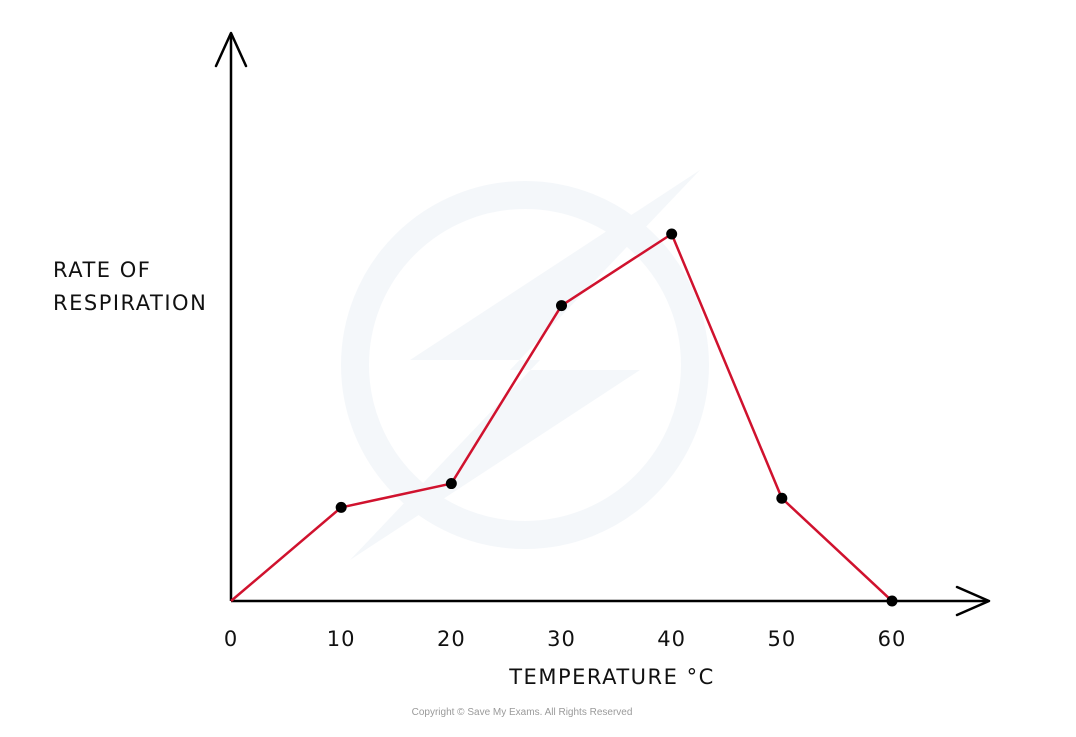 This screenshot has width=1076, height=737. What do you see at coordinates (671, 639) in the screenshot?
I see `x-tick-label-40: 40` at bounding box center [671, 639].